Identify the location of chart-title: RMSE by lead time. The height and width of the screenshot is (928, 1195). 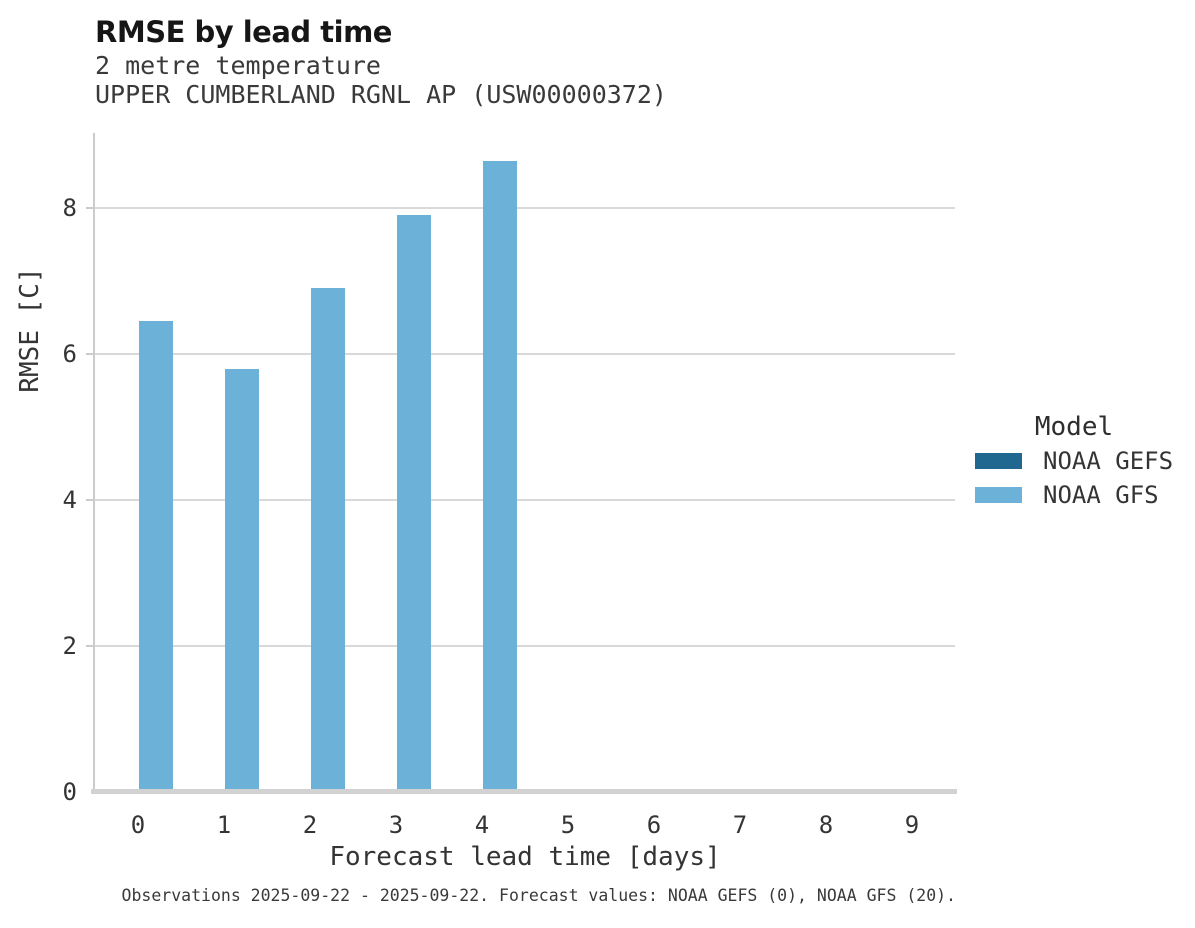
(243, 32).